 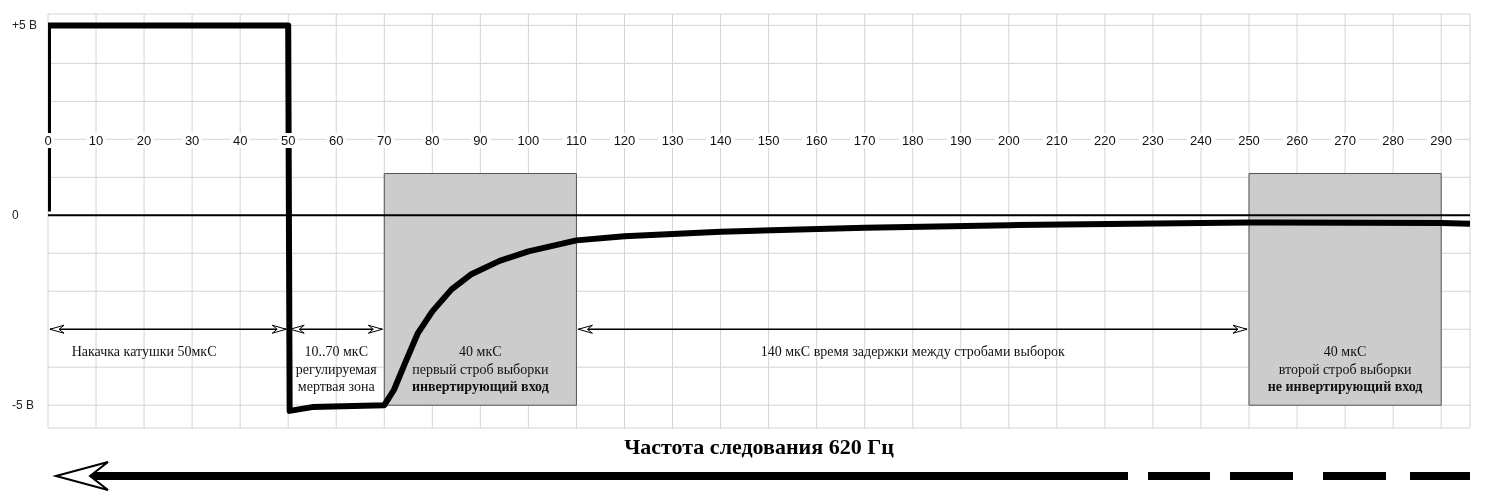 I want to click on x-tick-label: 200, so click(x=1008, y=141).